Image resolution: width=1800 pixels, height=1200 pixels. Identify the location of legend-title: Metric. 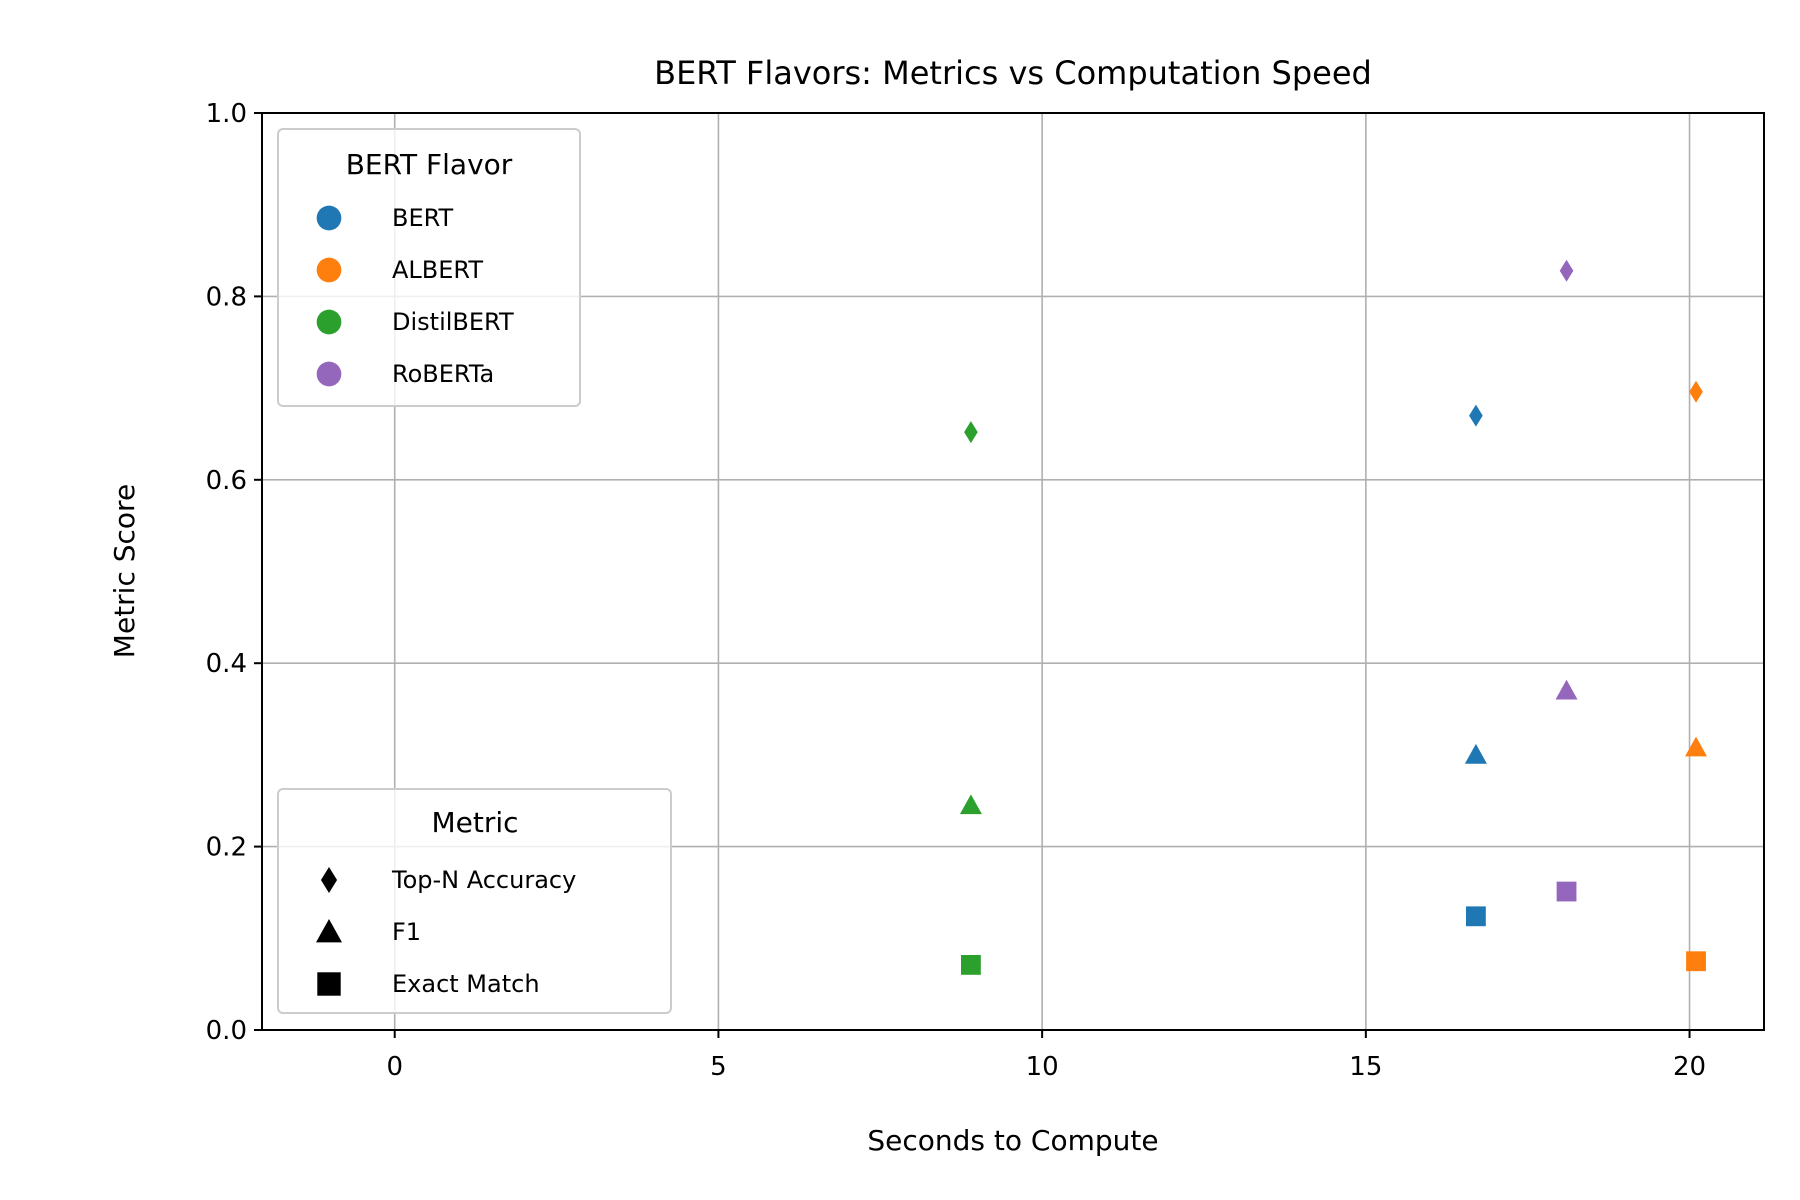
(474, 822).